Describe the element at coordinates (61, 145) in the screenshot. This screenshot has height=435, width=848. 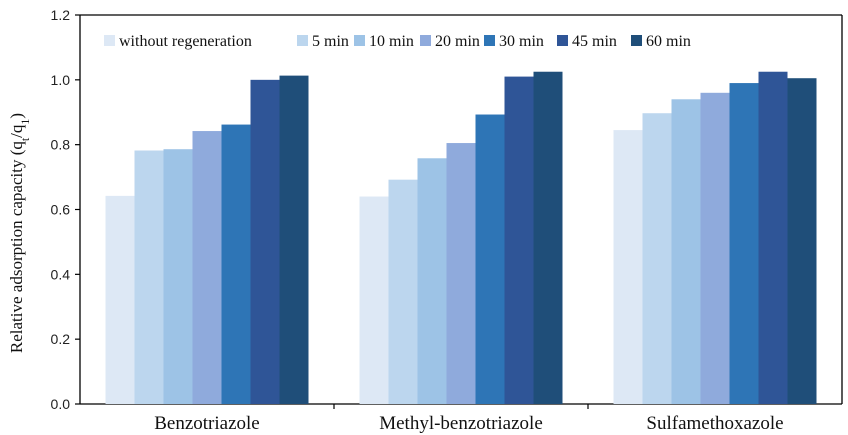
I see `y-tick-label: 0.8` at that location.